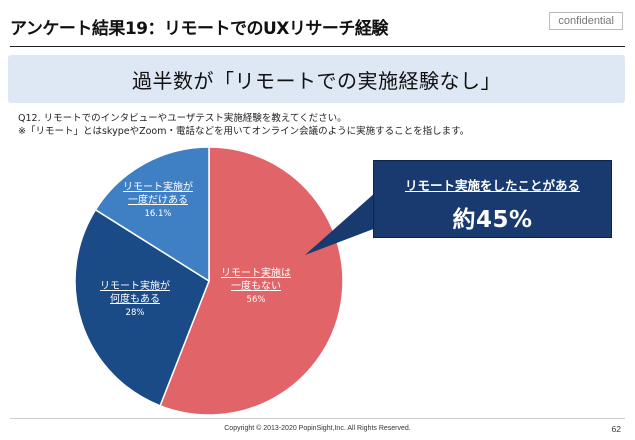 The height and width of the screenshot is (440, 635). I want to click on slice-label-3-line-1: リモート実施が, so click(158, 186).